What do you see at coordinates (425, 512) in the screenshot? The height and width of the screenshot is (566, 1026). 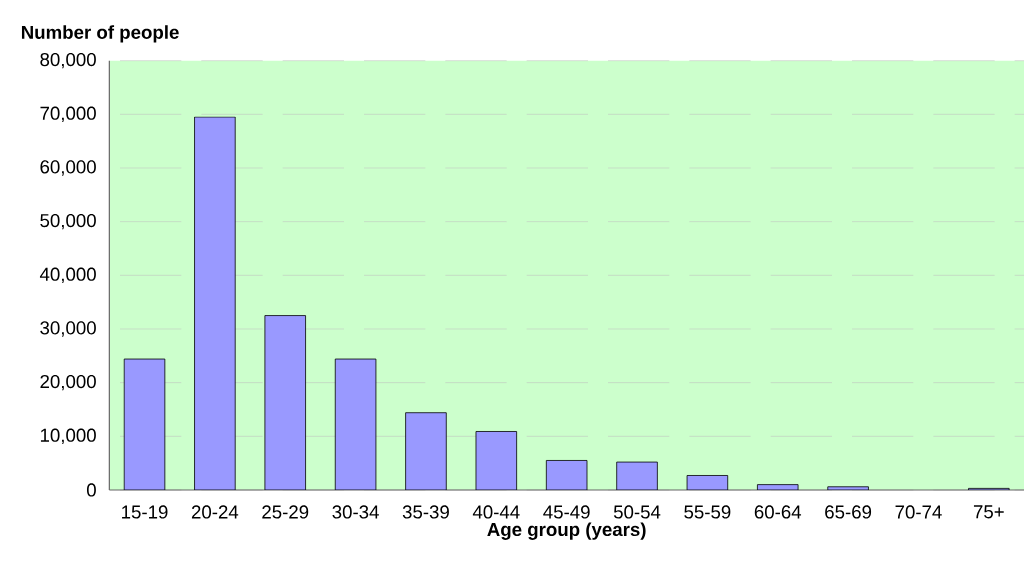 I see `x-tick-label: 35-39` at bounding box center [425, 512].